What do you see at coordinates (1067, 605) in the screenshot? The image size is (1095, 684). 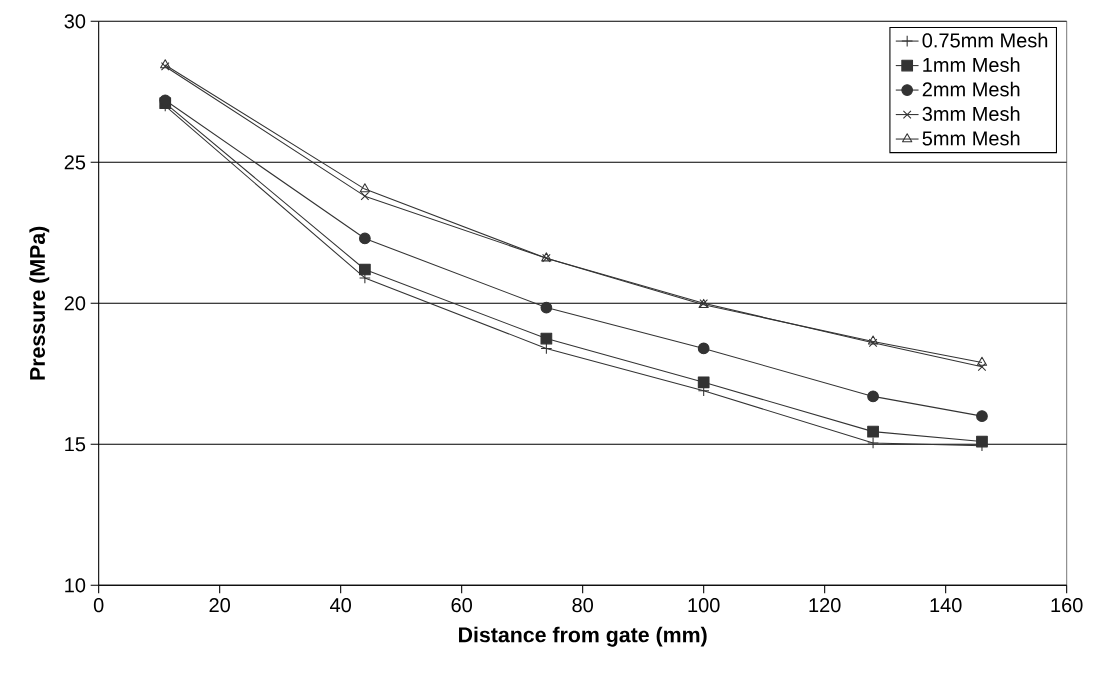 I see `x-tick-label: 160` at bounding box center [1067, 605].